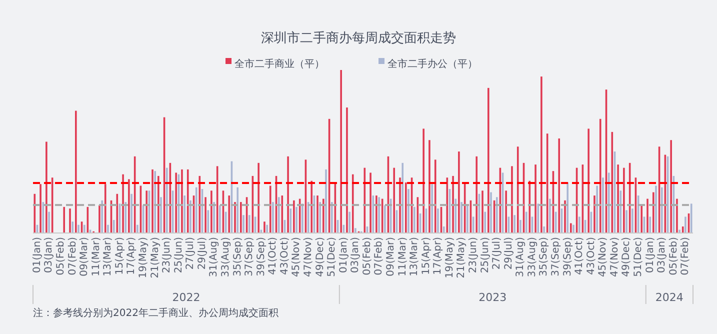 The image size is (717, 334). Describe the element at coordinates (186, 297) in the screenshot. I see `text: 2022` at that location.